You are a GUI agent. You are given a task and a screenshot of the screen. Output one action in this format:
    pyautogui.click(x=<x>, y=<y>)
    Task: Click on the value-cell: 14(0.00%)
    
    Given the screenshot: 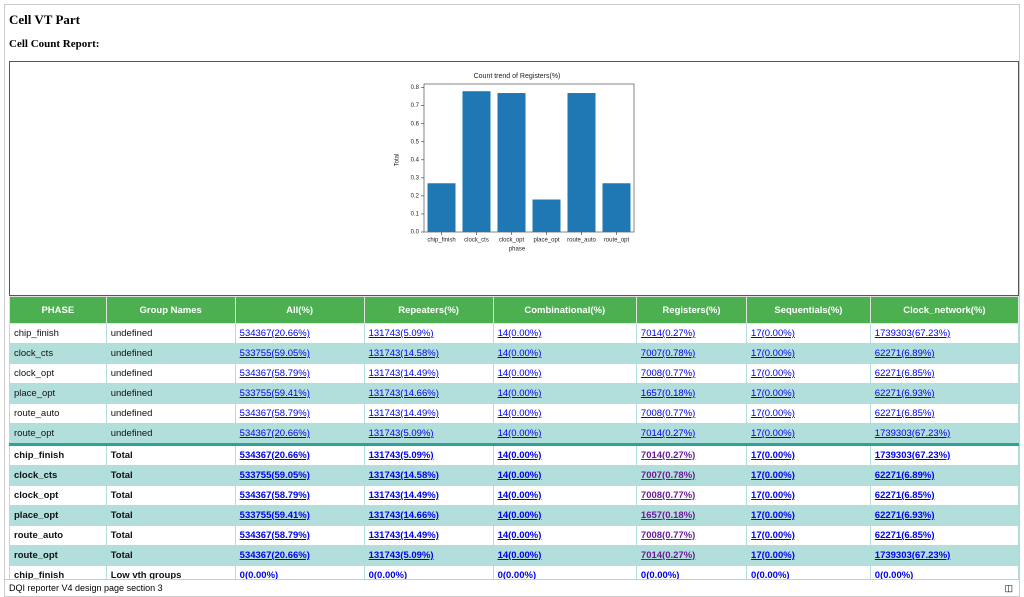 What is the action you would take?
    pyautogui.click(x=564, y=374)
    